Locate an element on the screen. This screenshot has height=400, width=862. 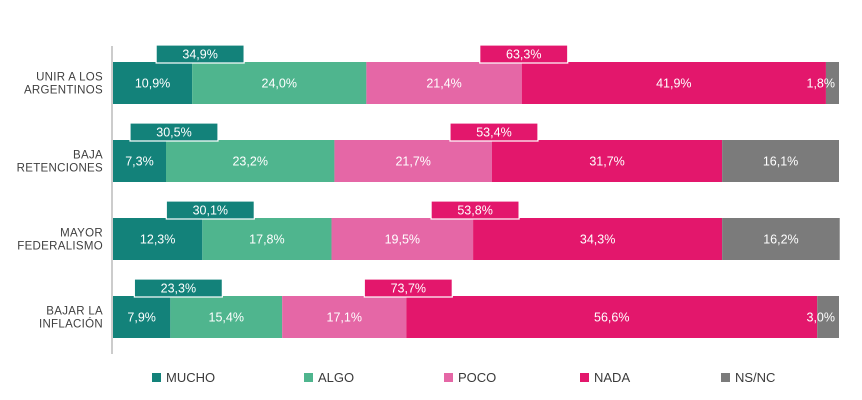
legend-label: NADA is located at coordinates (612, 377).